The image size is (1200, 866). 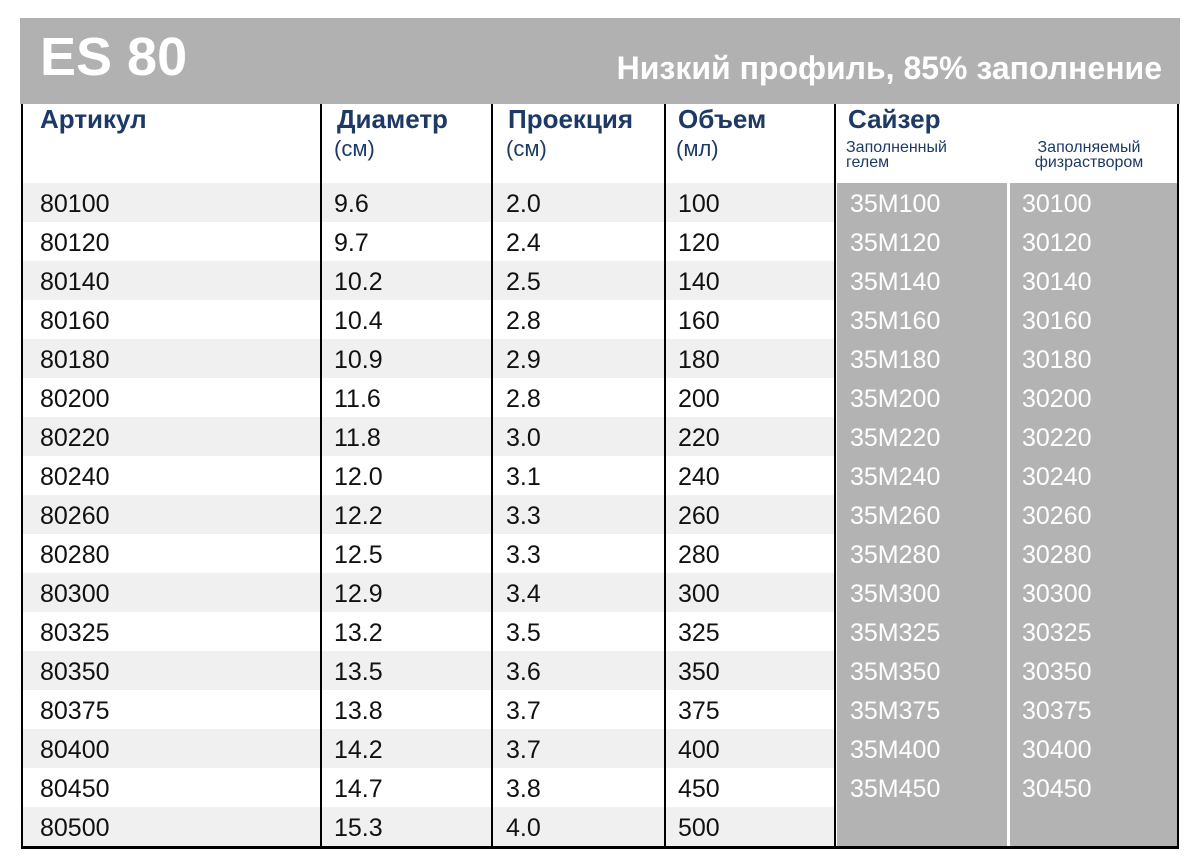 What do you see at coordinates (1057, 438) in the screenshot?
I see `table-cell: 30220` at bounding box center [1057, 438].